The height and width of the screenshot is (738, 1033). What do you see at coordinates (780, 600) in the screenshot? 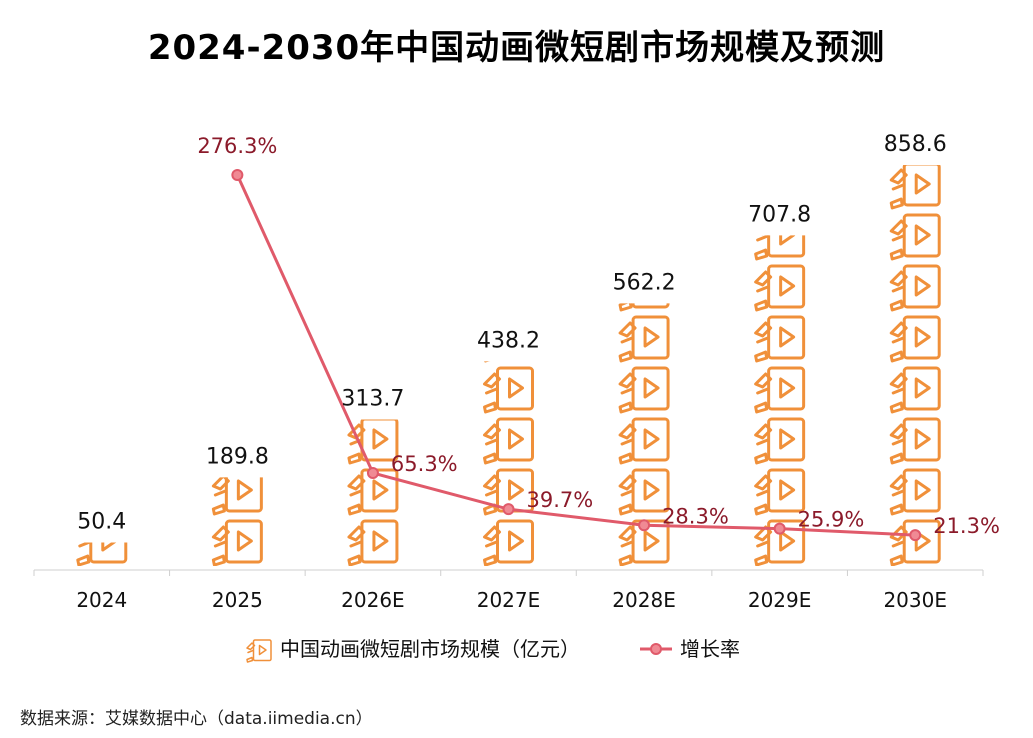
I see `x-tick-label: 2029E` at bounding box center [780, 600].